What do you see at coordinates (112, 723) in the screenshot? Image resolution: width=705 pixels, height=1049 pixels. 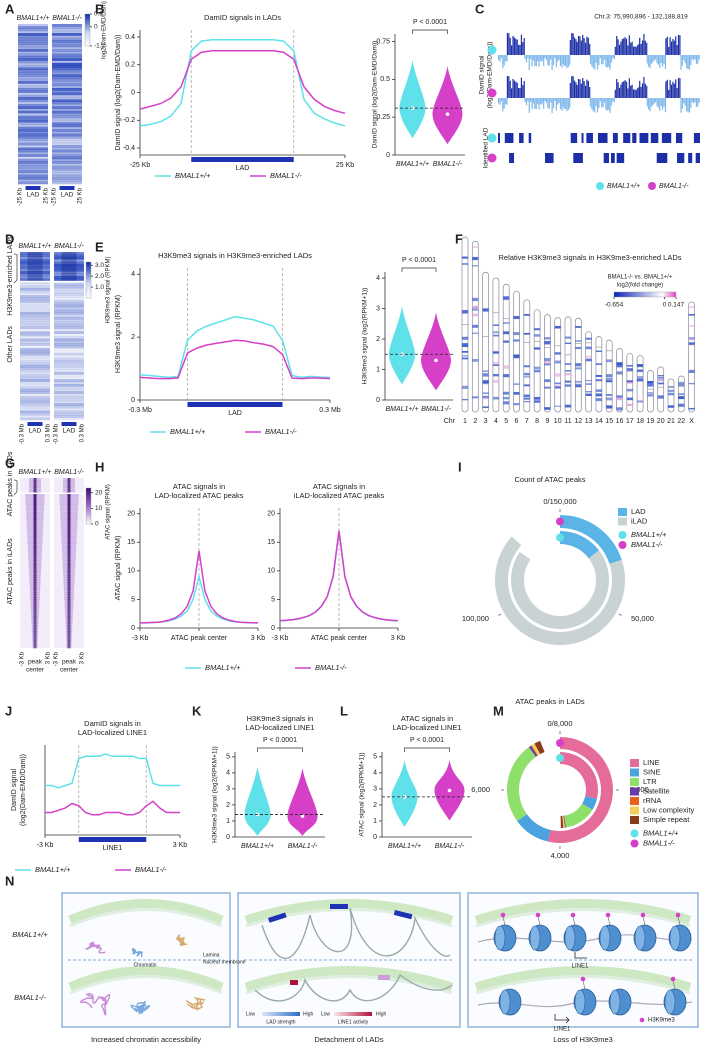 I see `chart-title: DamID signals in` at bounding box center [112, 723].